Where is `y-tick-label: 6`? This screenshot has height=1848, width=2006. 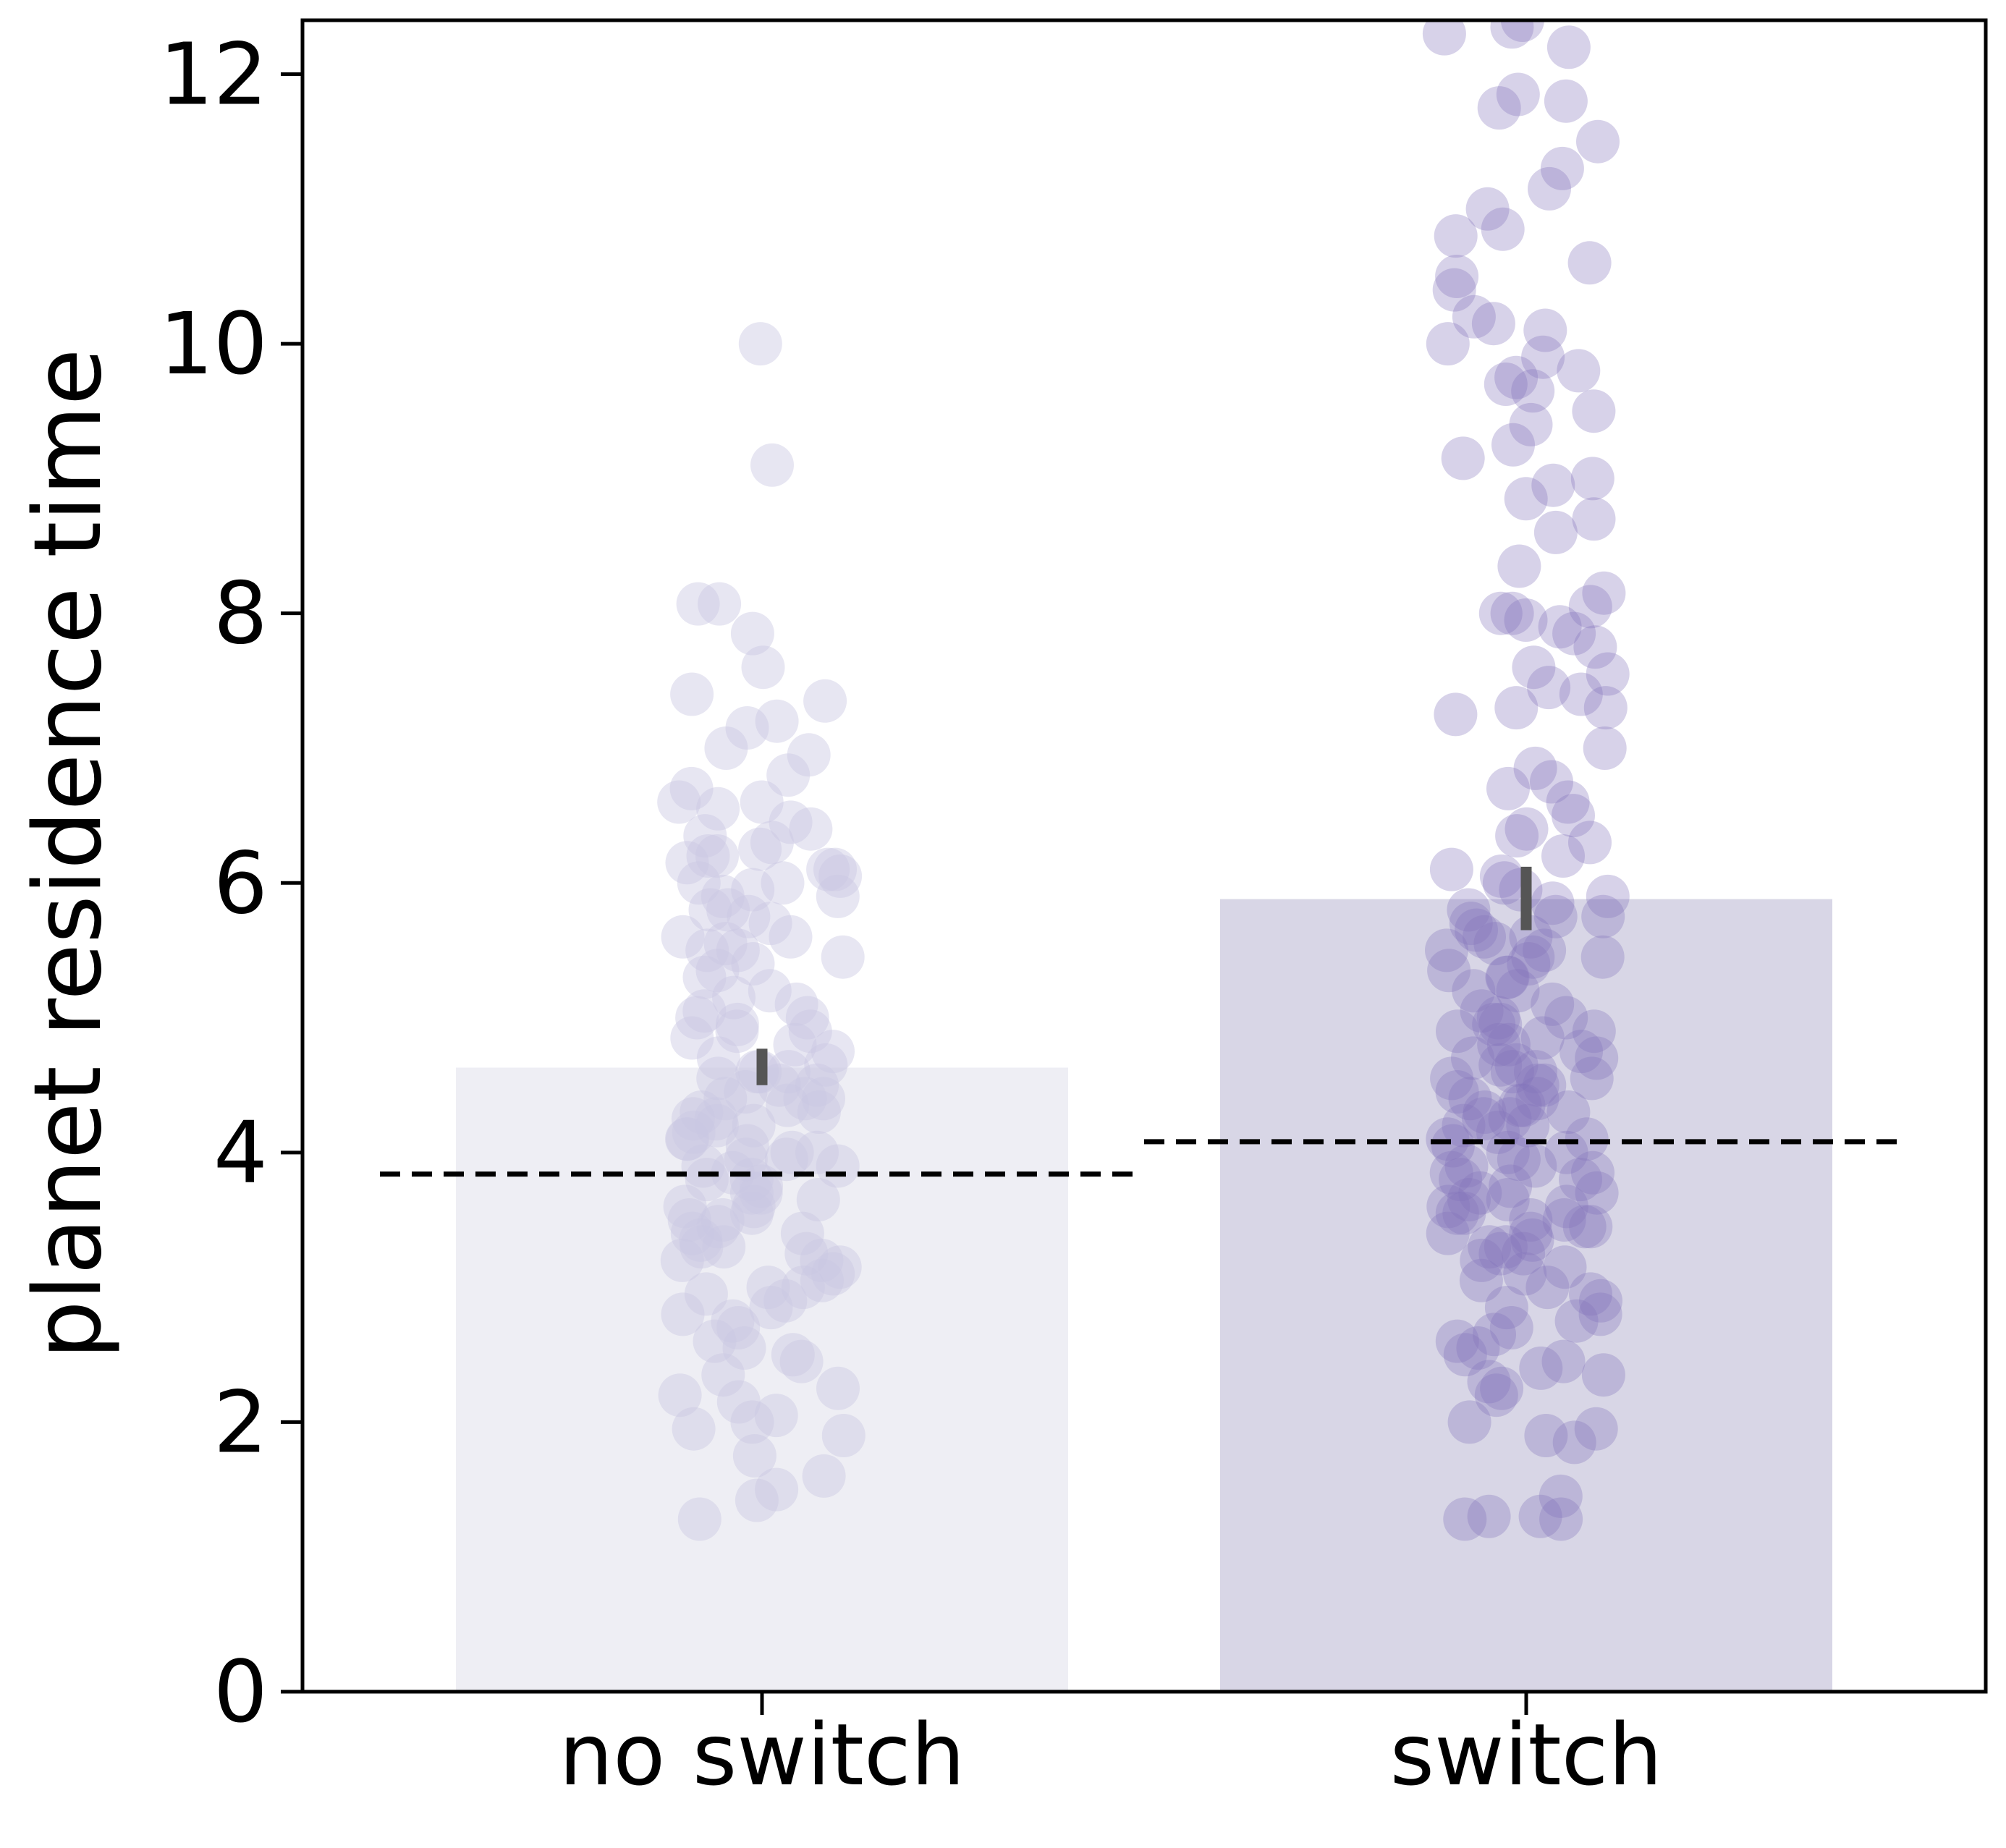 y-tick-label: 6 is located at coordinates (240, 883).